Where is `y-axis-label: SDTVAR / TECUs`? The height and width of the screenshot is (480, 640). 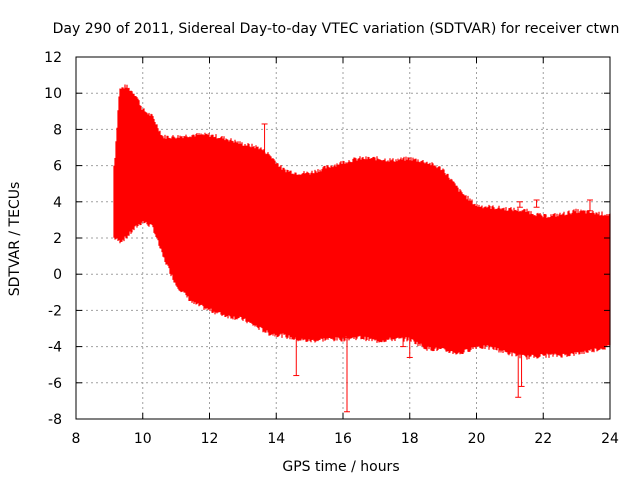
y-axis-label: SDTVAR / TECUs is located at coordinates (15, 239).